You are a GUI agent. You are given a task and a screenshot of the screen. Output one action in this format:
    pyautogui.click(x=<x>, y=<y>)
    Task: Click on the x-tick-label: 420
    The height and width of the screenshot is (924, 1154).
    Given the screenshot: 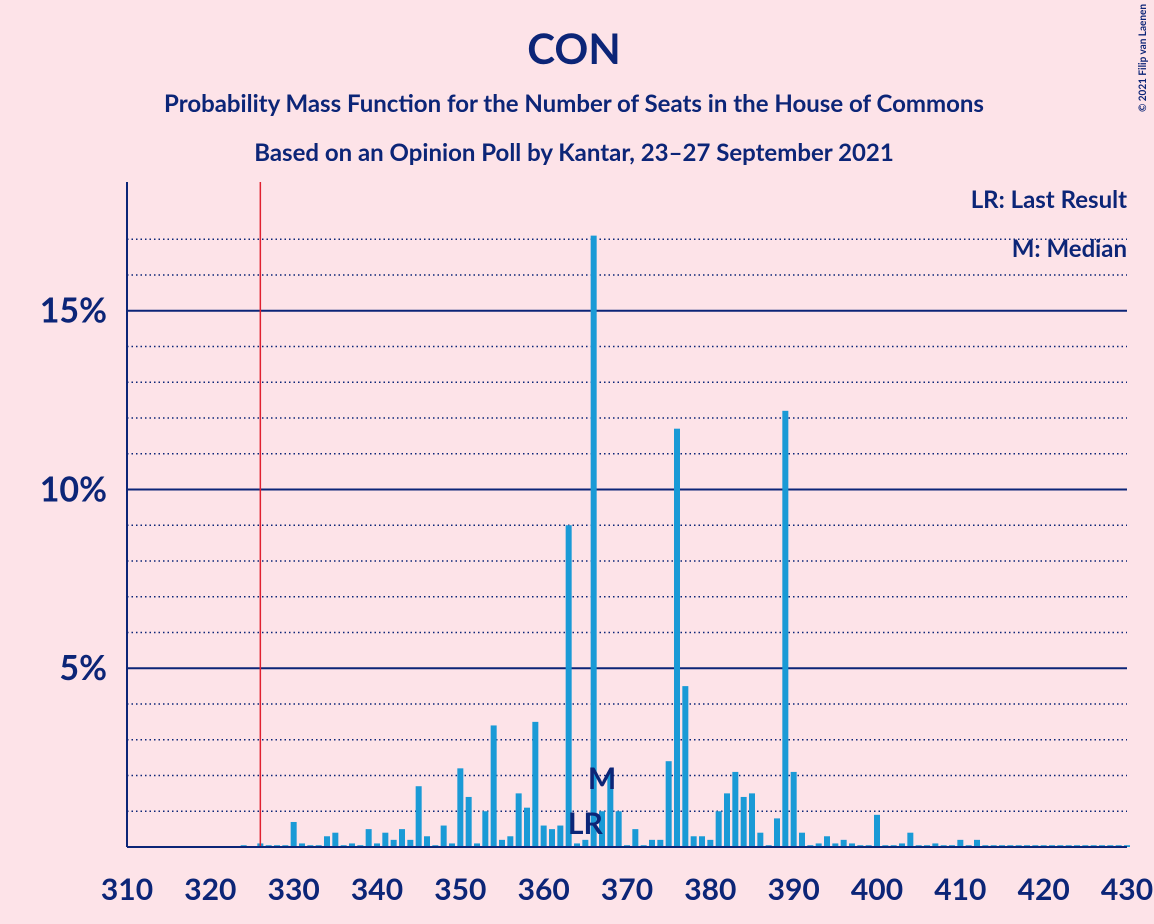 What is the action you would take?
    pyautogui.click(x=1044, y=889)
    